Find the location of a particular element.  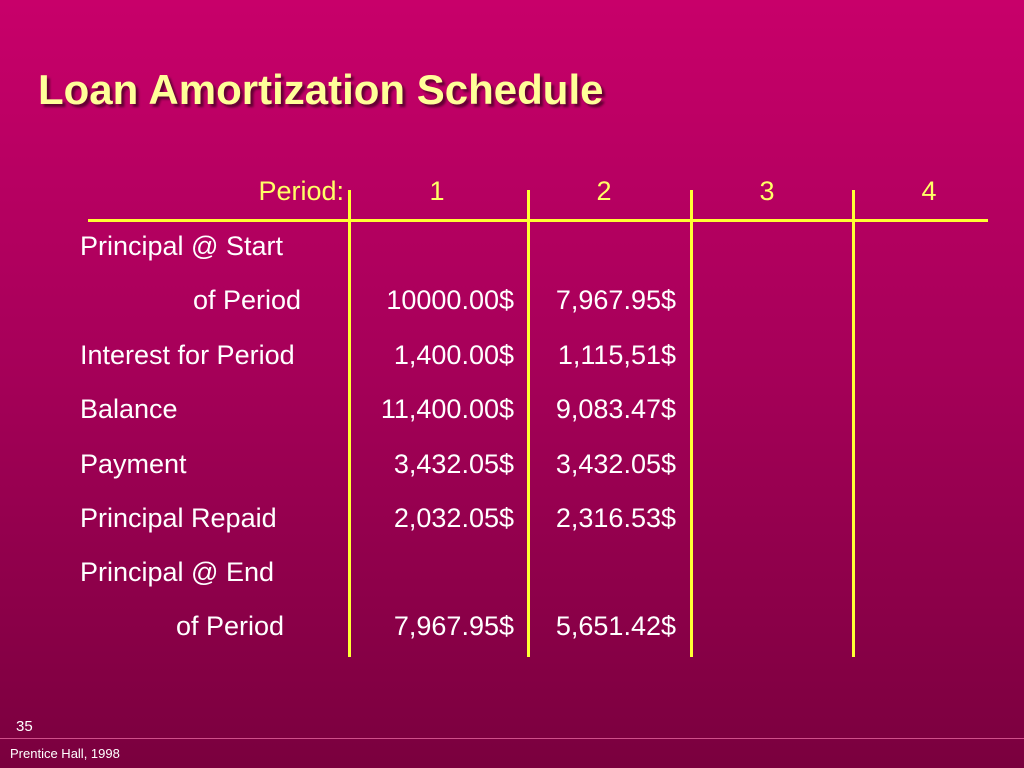

cell-start-p2: 7,967.95$ is located at coordinates (615, 300).